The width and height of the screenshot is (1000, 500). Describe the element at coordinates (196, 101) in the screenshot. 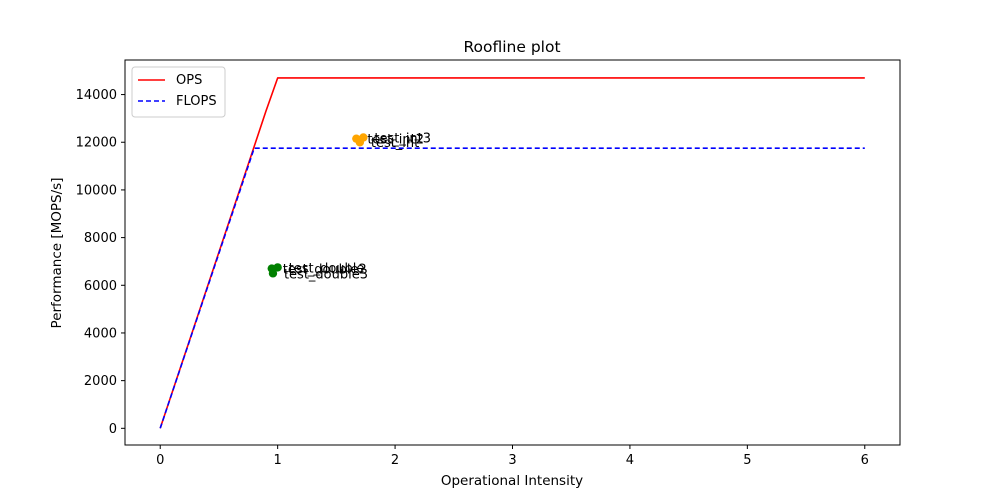

I see `legend-label-flops: FLOPS` at that location.